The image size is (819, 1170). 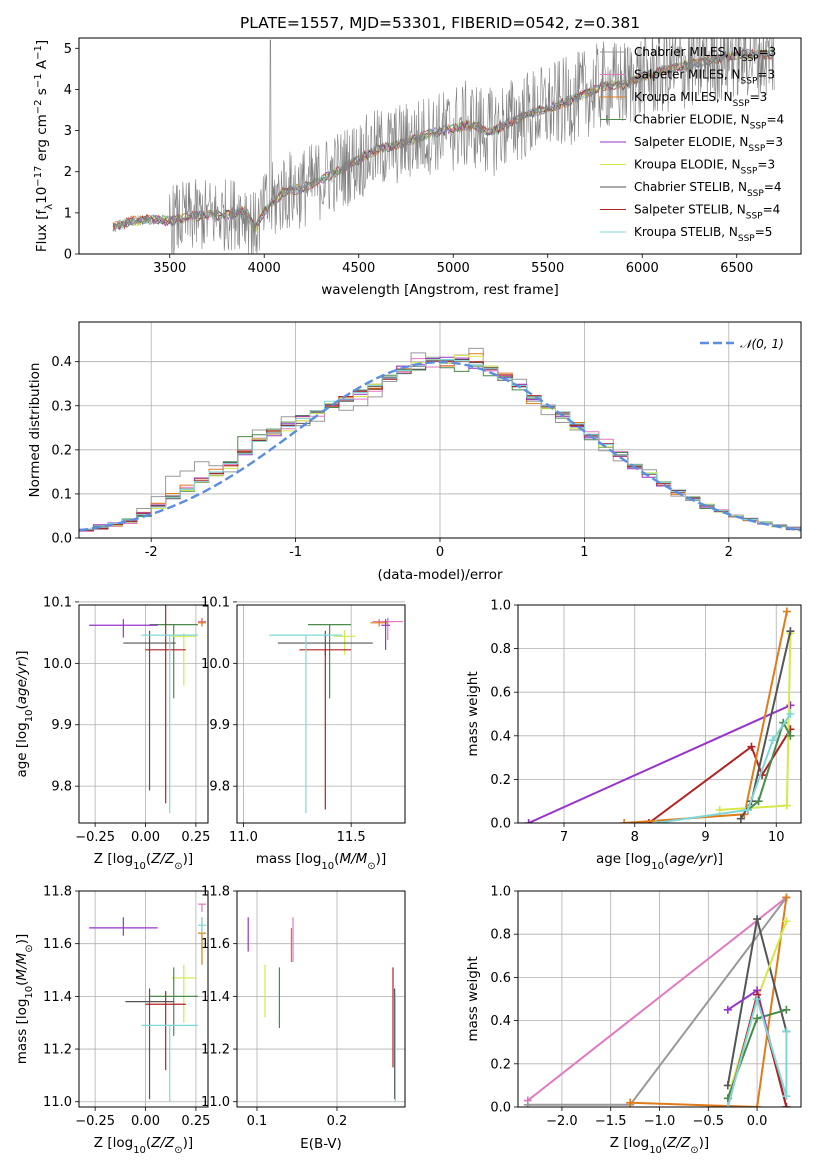 I want to click on x-axis-label-part: M/M, so click(x=353, y=859).